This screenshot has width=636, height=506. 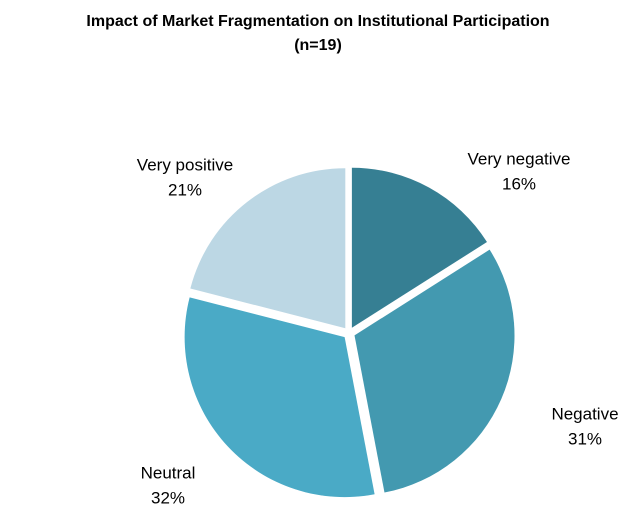 What do you see at coordinates (519, 183) in the screenshot?
I see `slice-value-label: 16%` at bounding box center [519, 183].